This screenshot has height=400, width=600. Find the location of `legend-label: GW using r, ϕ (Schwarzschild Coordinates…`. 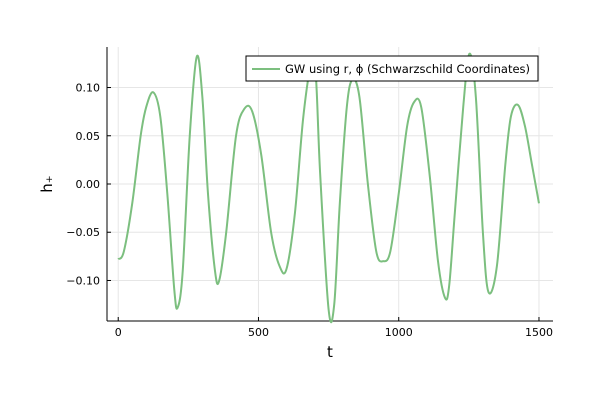

legend-label: GW using r, ϕ (Schwarzschild Coordinates… is located at coordinates (407, 69).